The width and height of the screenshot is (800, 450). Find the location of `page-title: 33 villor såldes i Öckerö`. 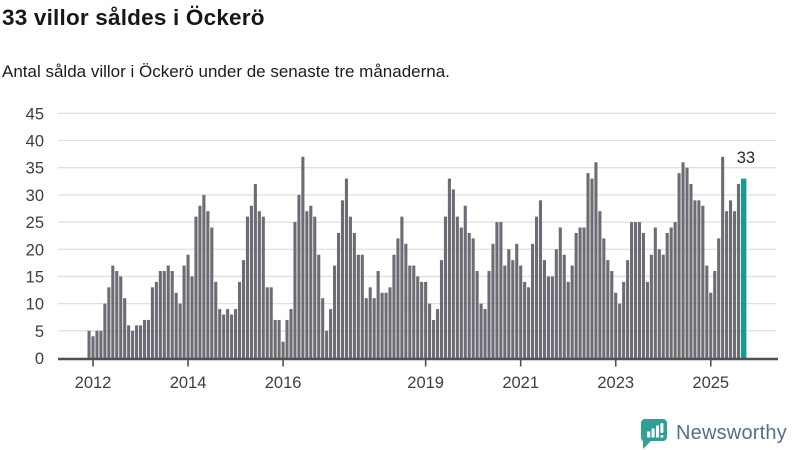

page-title: 33 villor såldes i Öckerö is located at coordinates (133, 17).